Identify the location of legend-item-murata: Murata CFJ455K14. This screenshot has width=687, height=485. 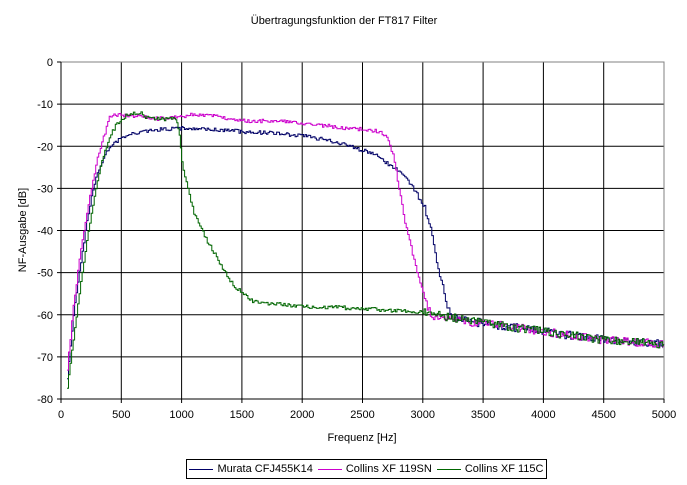
(251, 469).